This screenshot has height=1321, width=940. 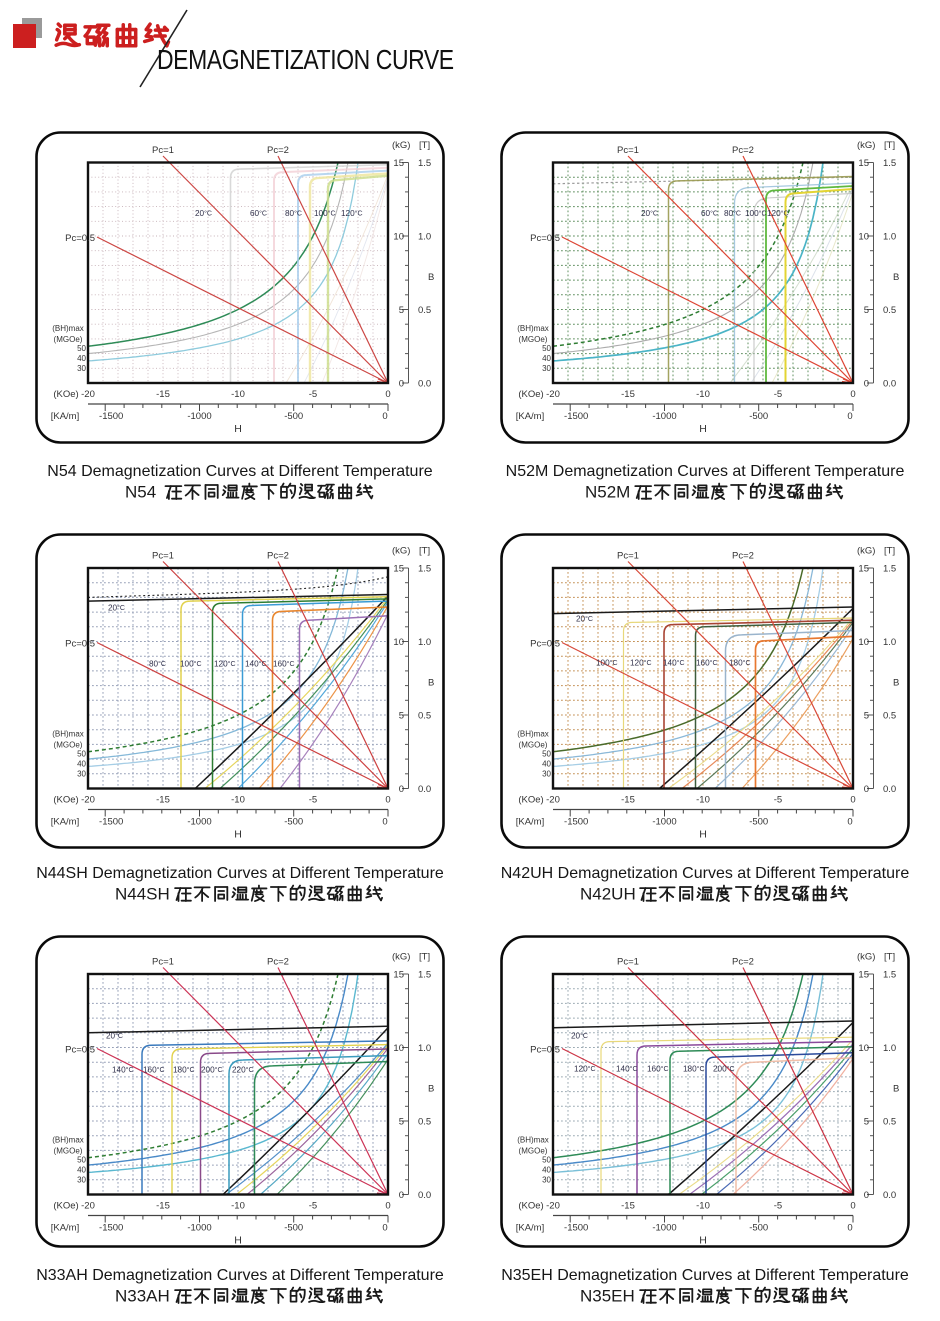 I want to click on svg-text: 220°C, so click(x=243, y=1070).